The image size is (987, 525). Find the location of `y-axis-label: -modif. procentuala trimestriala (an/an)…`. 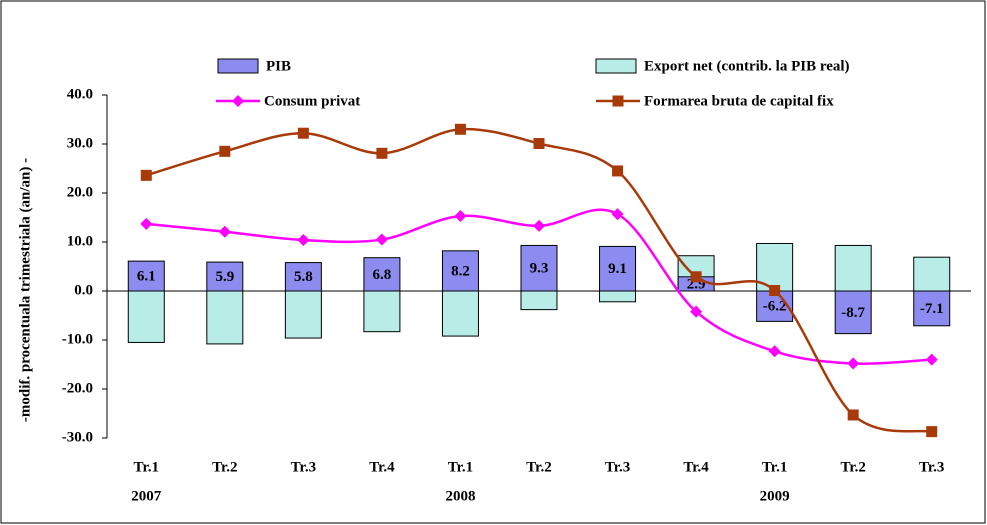

y-axis-label: -modif. procentuala trimestriala (an/an)… is located at coordinates (25, 290).